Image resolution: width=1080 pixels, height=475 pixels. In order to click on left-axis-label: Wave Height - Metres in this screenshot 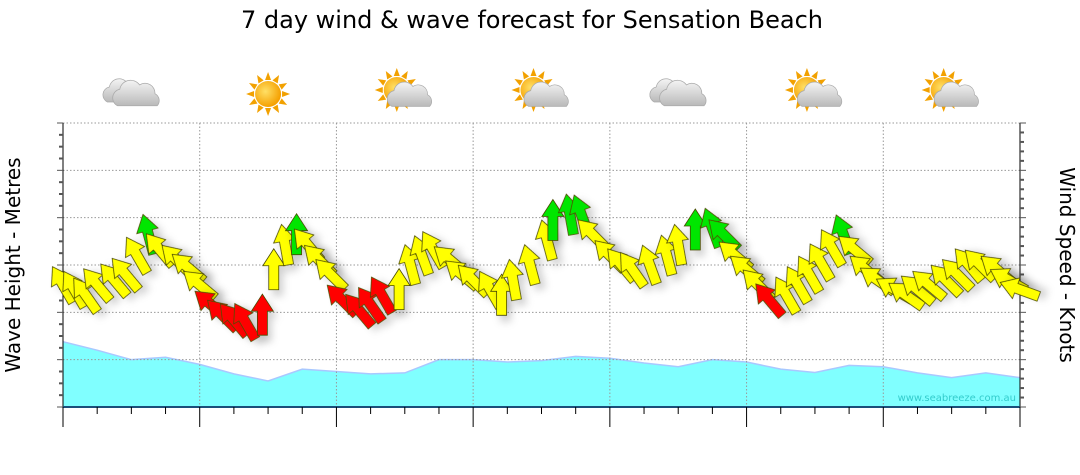, I will do `click(13, 264)`.